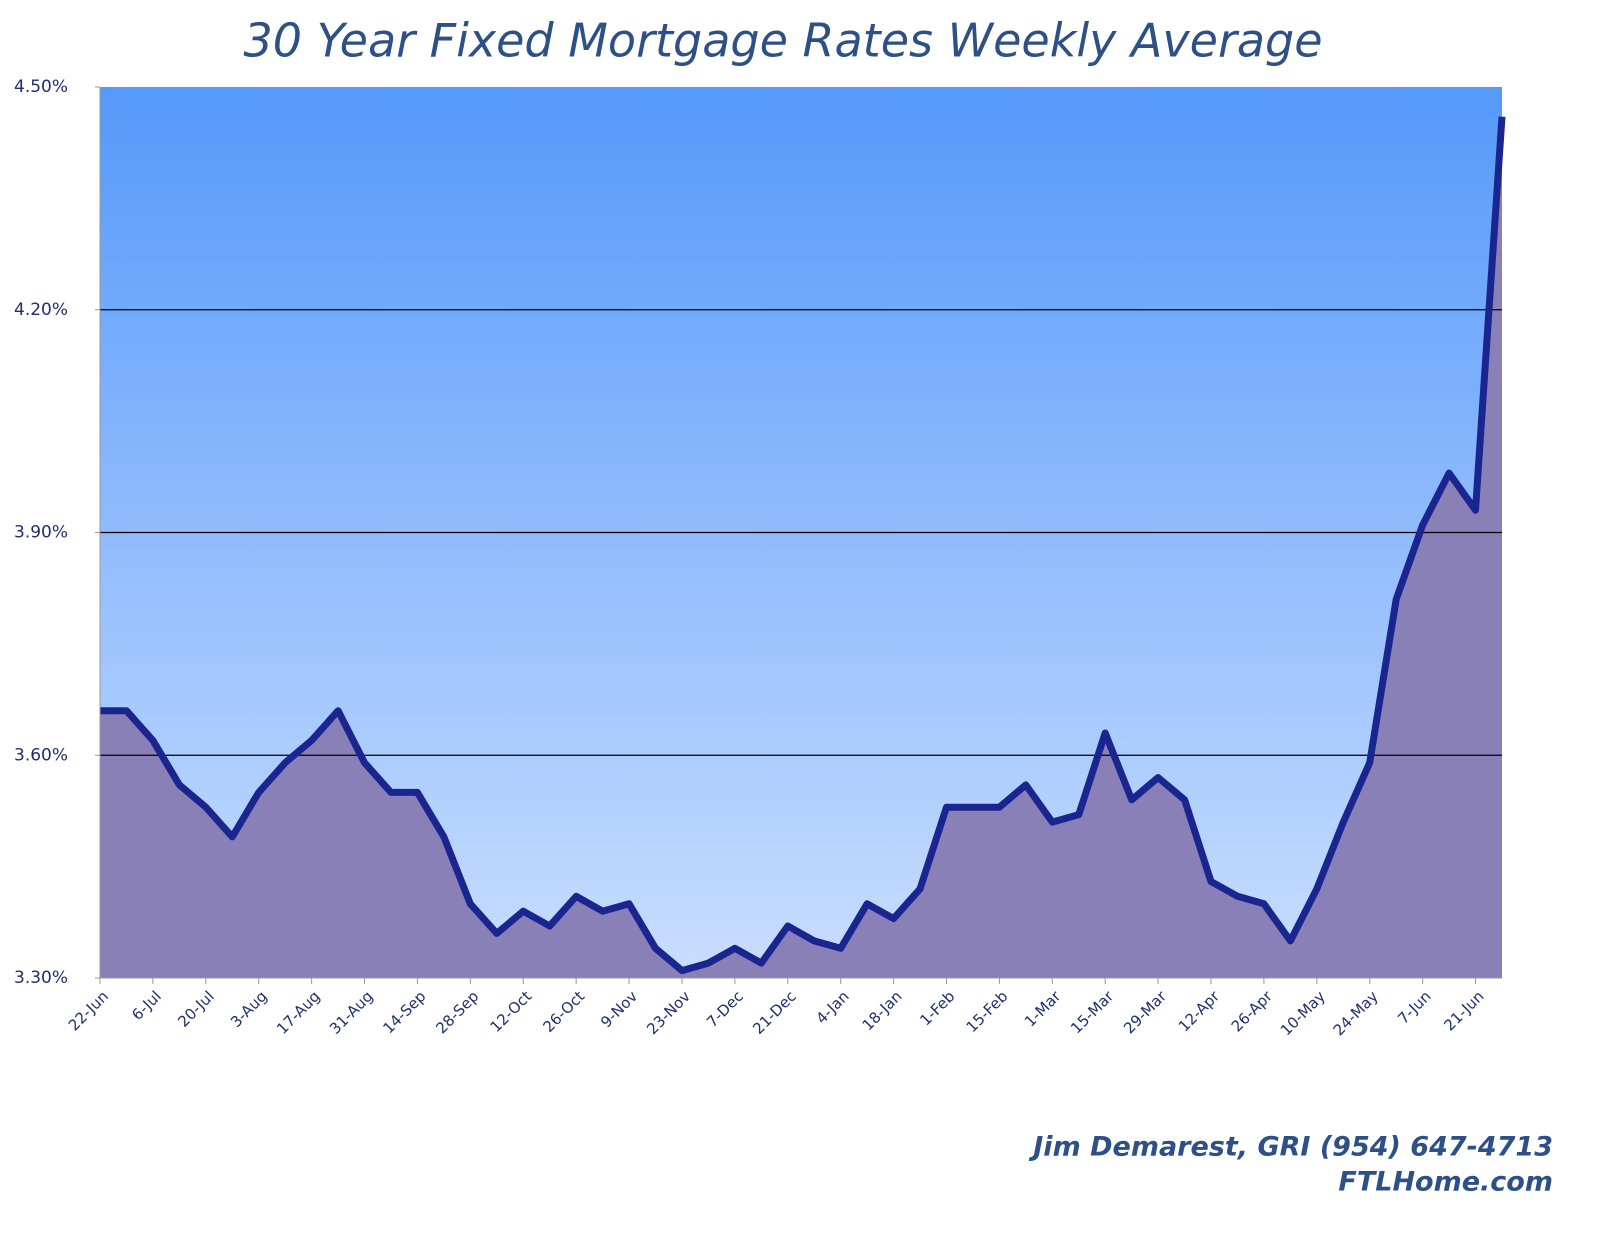  I want to click on y-tick-label: 4.20%, so click(41, 310).